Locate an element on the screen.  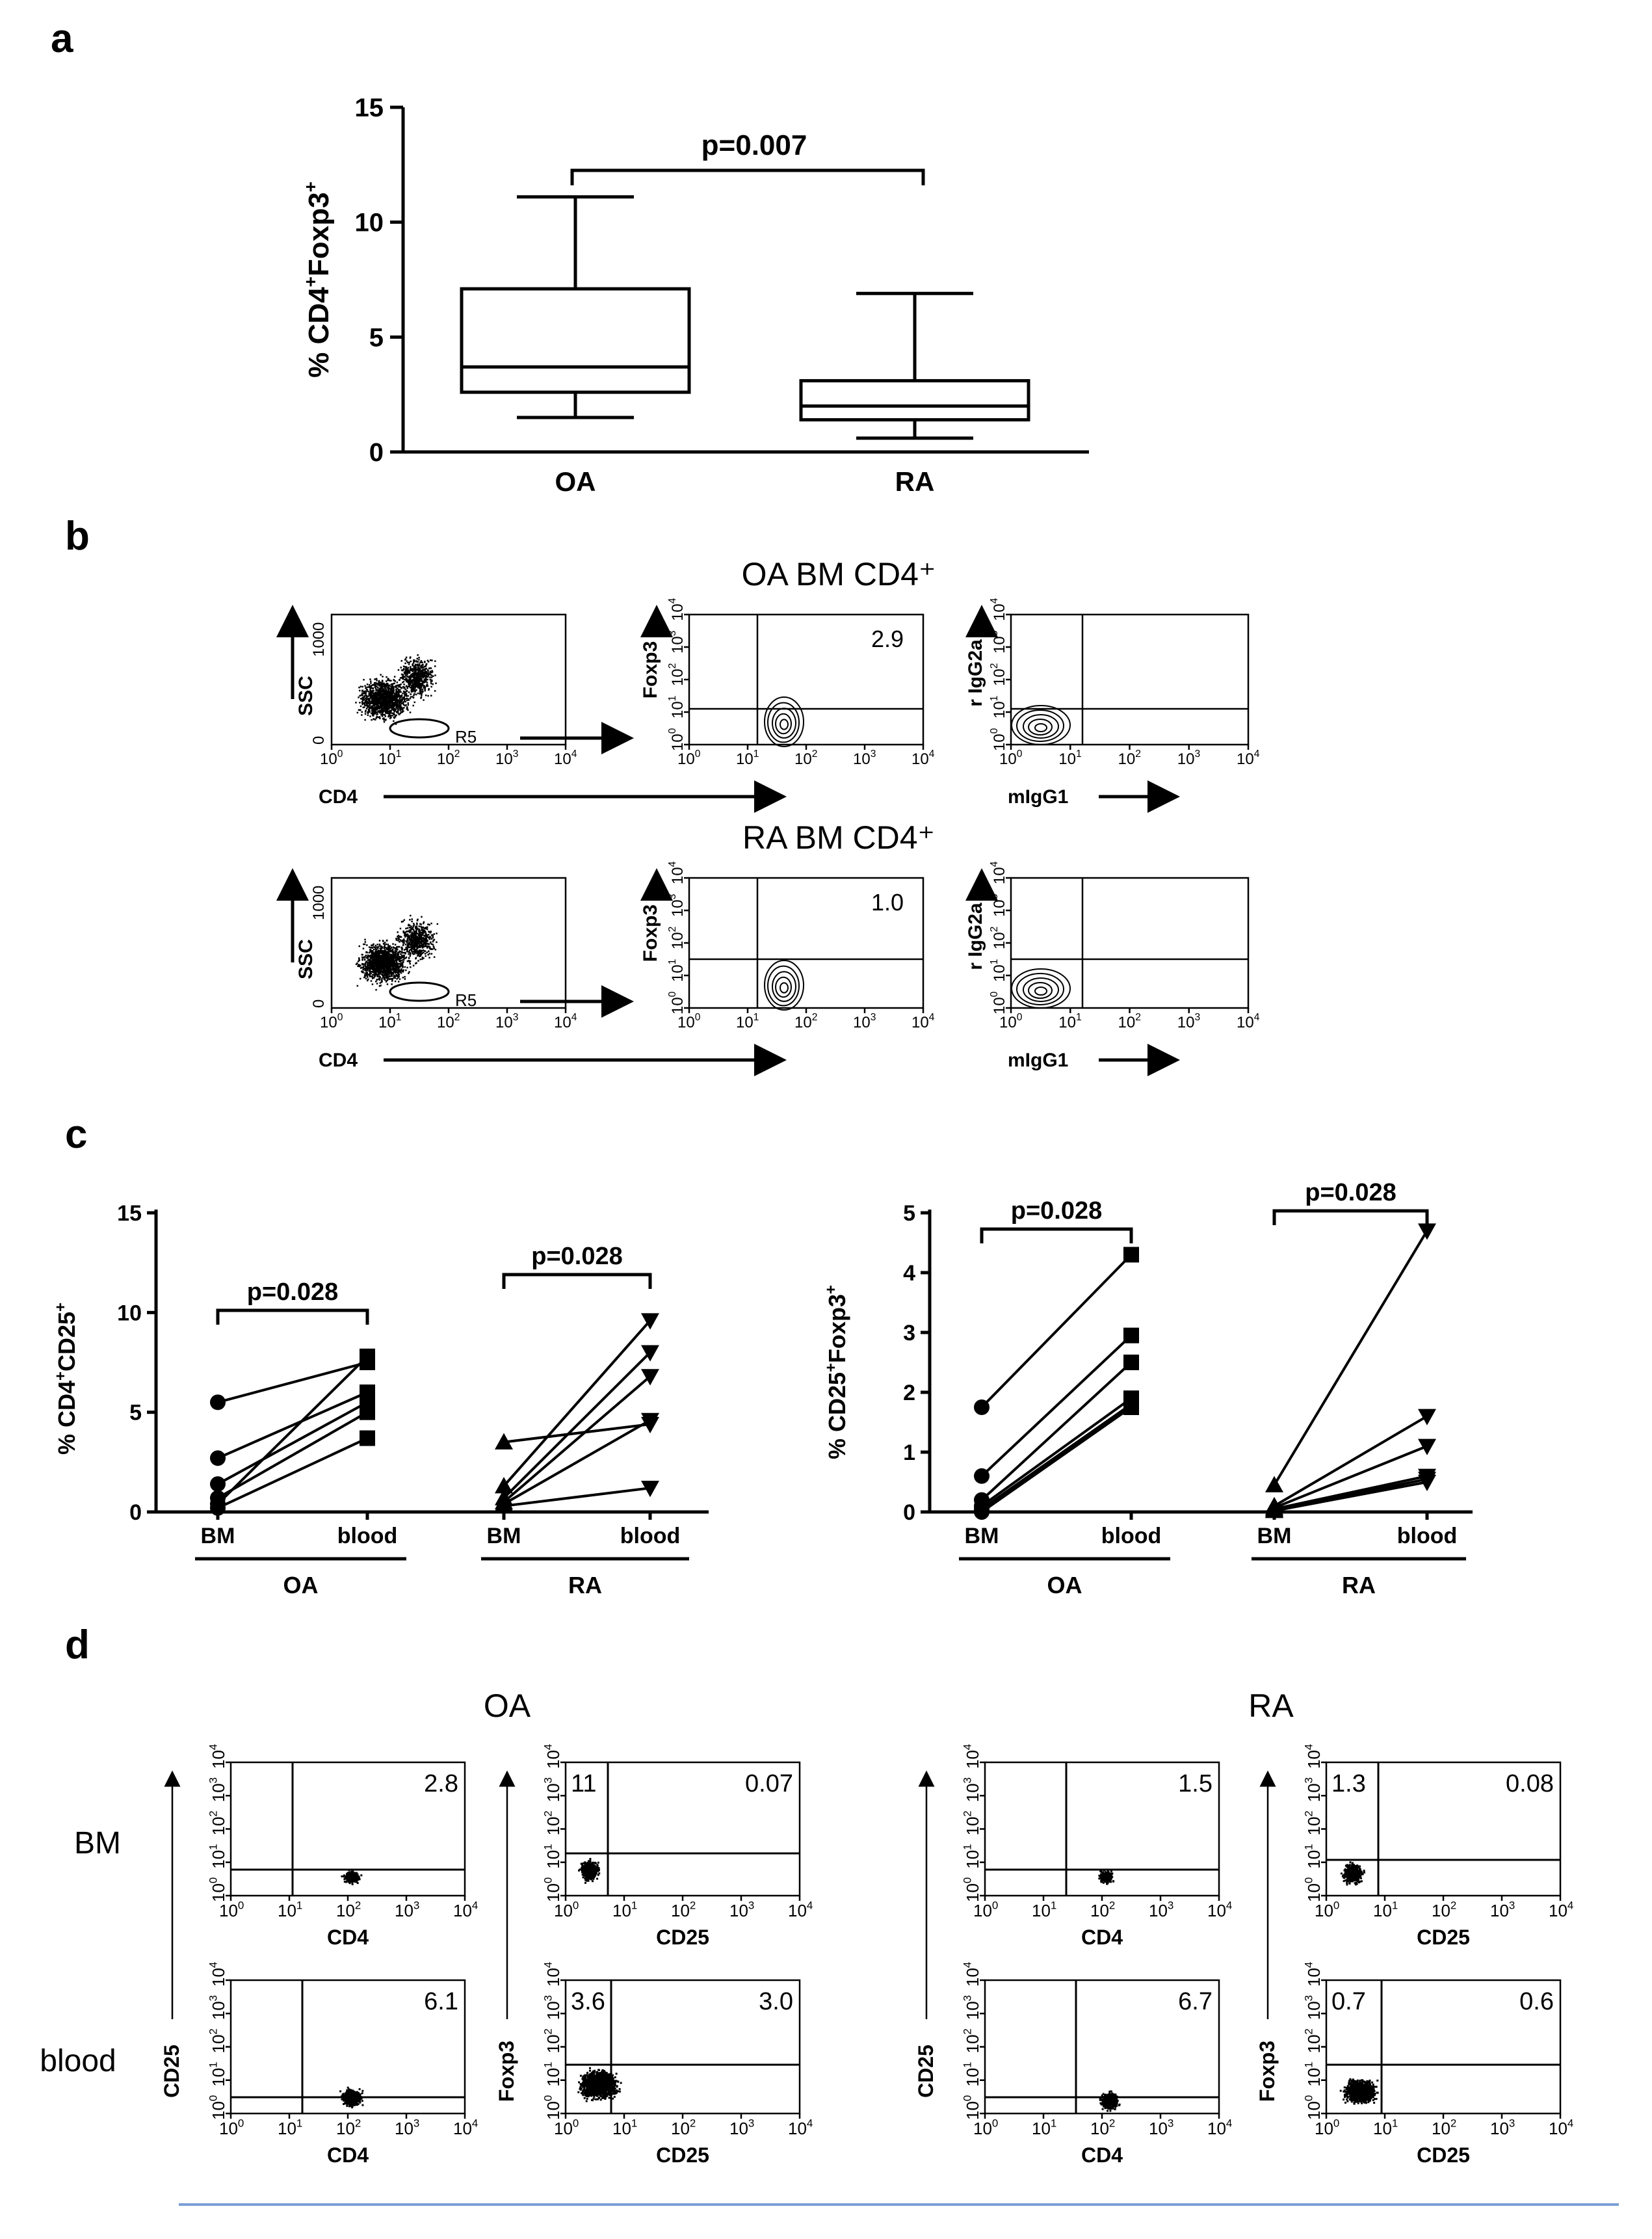
ssc-cd4-dots is located at coordinates (416, 941).